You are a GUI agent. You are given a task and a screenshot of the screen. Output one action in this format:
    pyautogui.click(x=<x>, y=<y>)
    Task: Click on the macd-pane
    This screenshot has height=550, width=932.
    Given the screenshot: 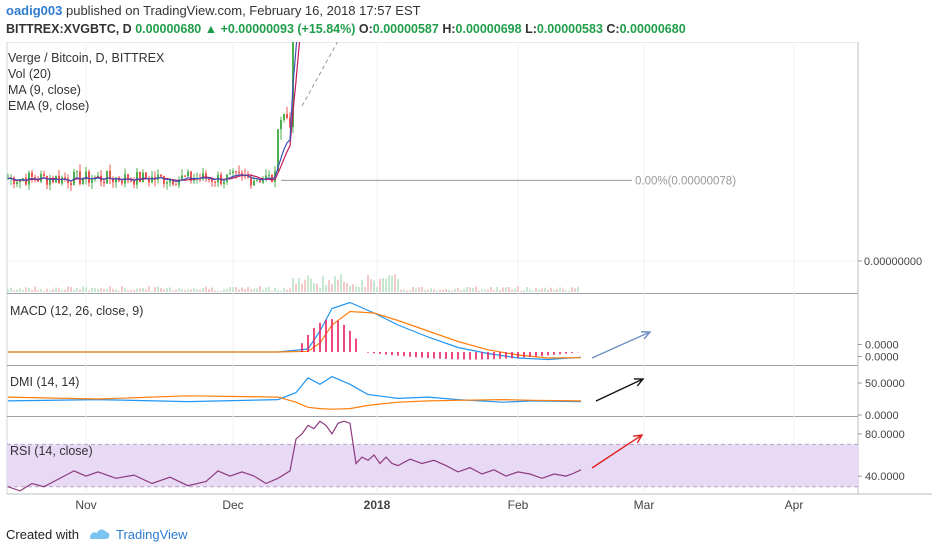 What is the action you would take?
    pyautogui.click(x=295, y=331)
    